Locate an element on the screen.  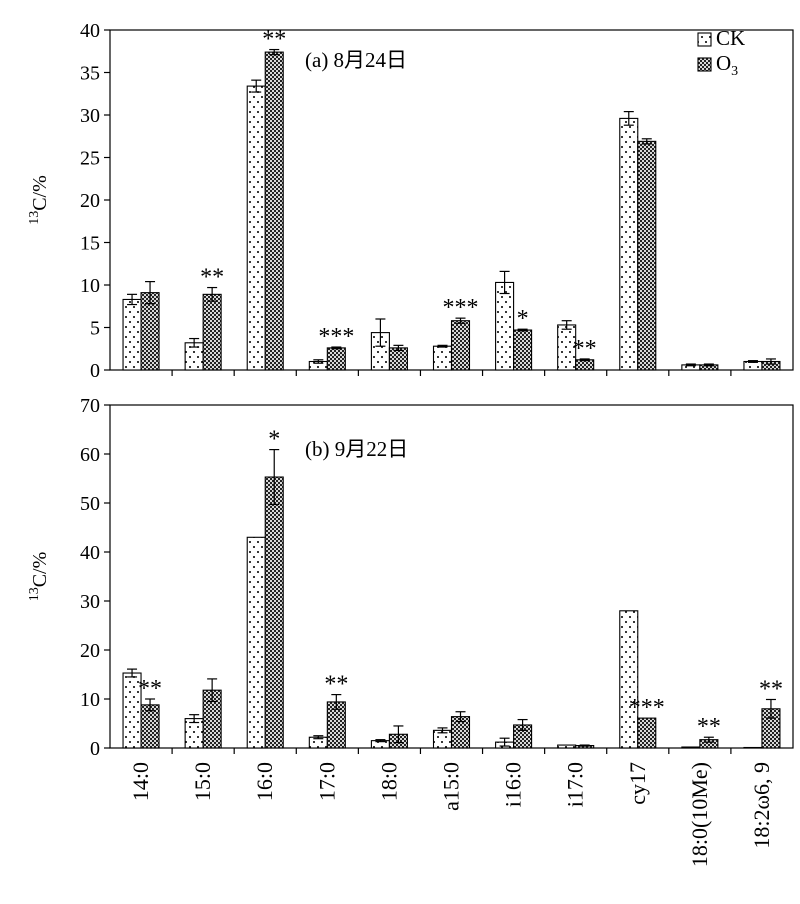
x-category-label: 14:0 is located at coordinates (140, 781).